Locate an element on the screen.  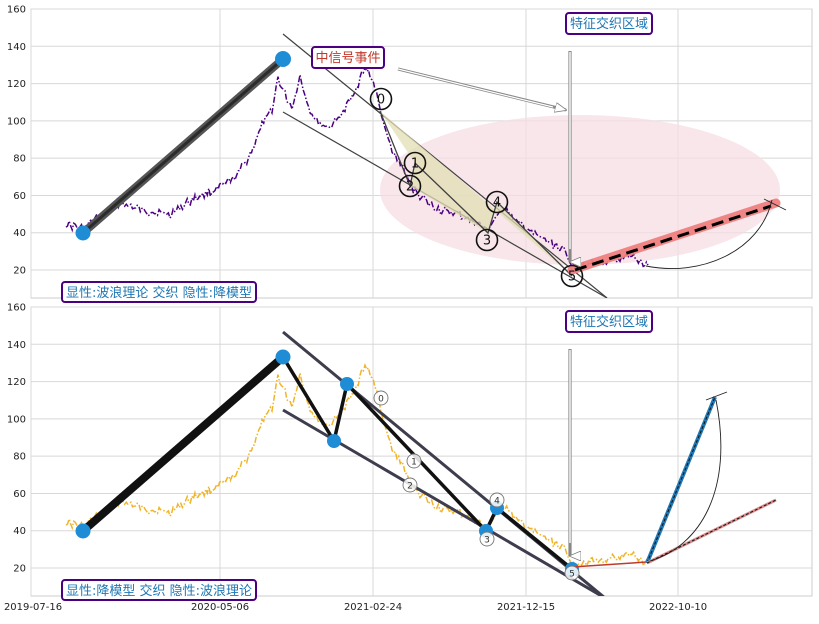
bottom-zone-box: 特征交织区域 is located at coordinates (609, 321).